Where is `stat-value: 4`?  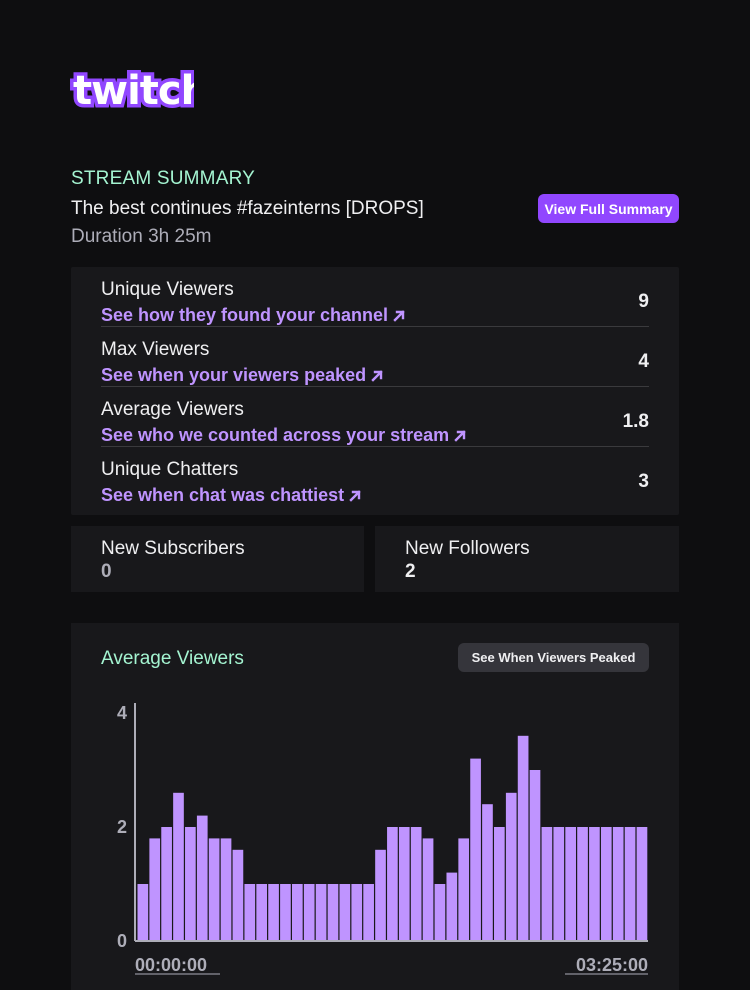
stat-value: 4 is located at coordinates (643, 361).